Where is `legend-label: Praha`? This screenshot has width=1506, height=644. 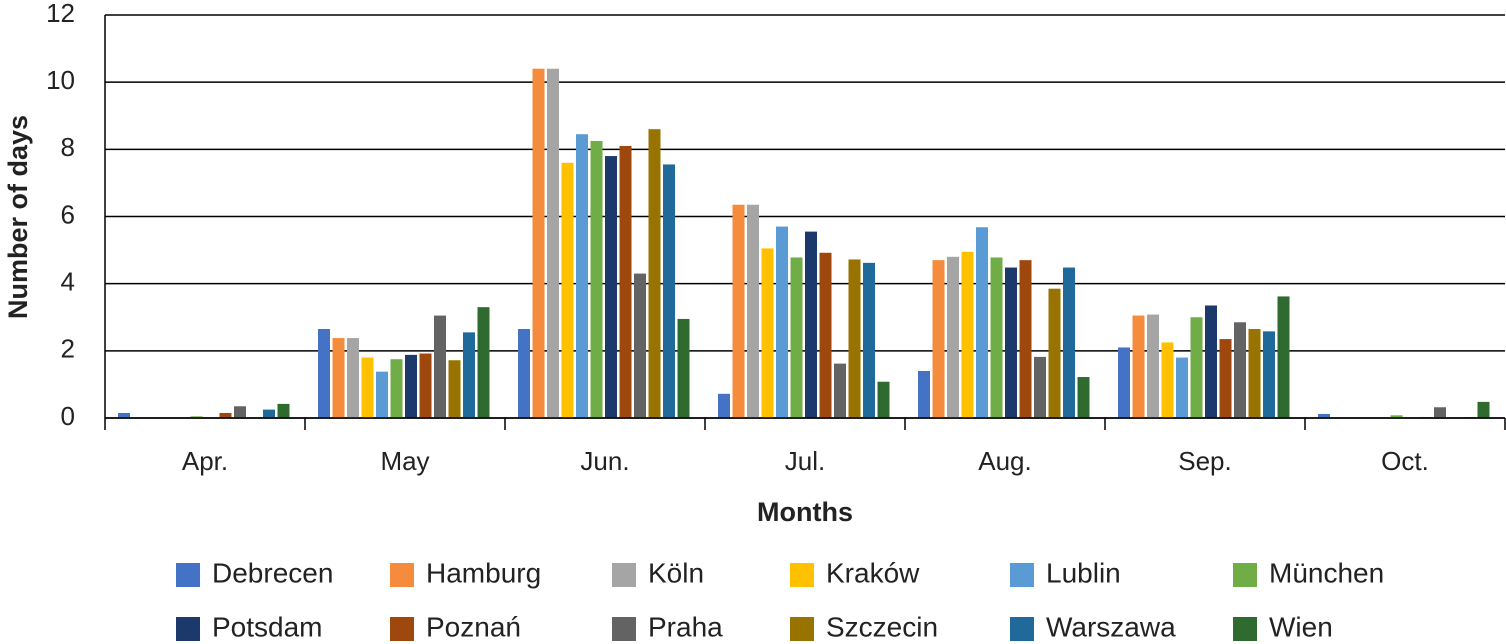 legend-label: Praha is located at coordinates (685, 626).